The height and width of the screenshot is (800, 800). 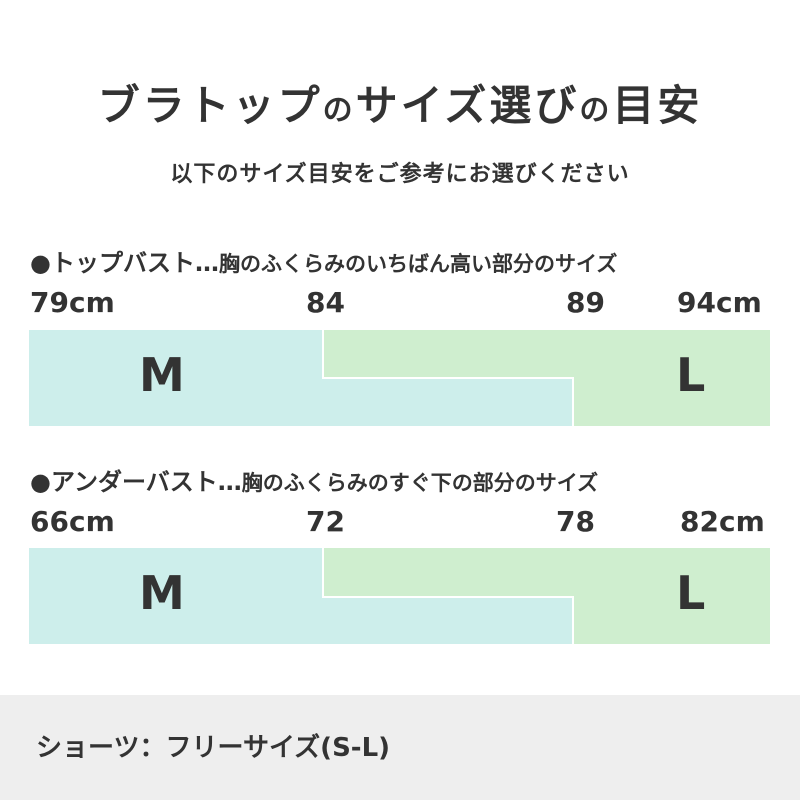 What do you see at coordinates (719, 302) in the screenshot?
I see `tick-label: 94cm` at bounding box center [719, 302].